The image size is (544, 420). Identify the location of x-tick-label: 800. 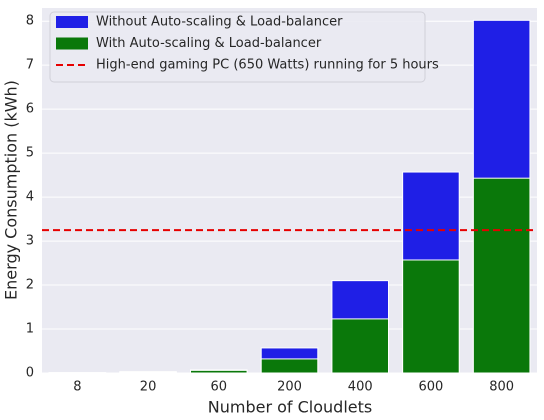
(501, 387).